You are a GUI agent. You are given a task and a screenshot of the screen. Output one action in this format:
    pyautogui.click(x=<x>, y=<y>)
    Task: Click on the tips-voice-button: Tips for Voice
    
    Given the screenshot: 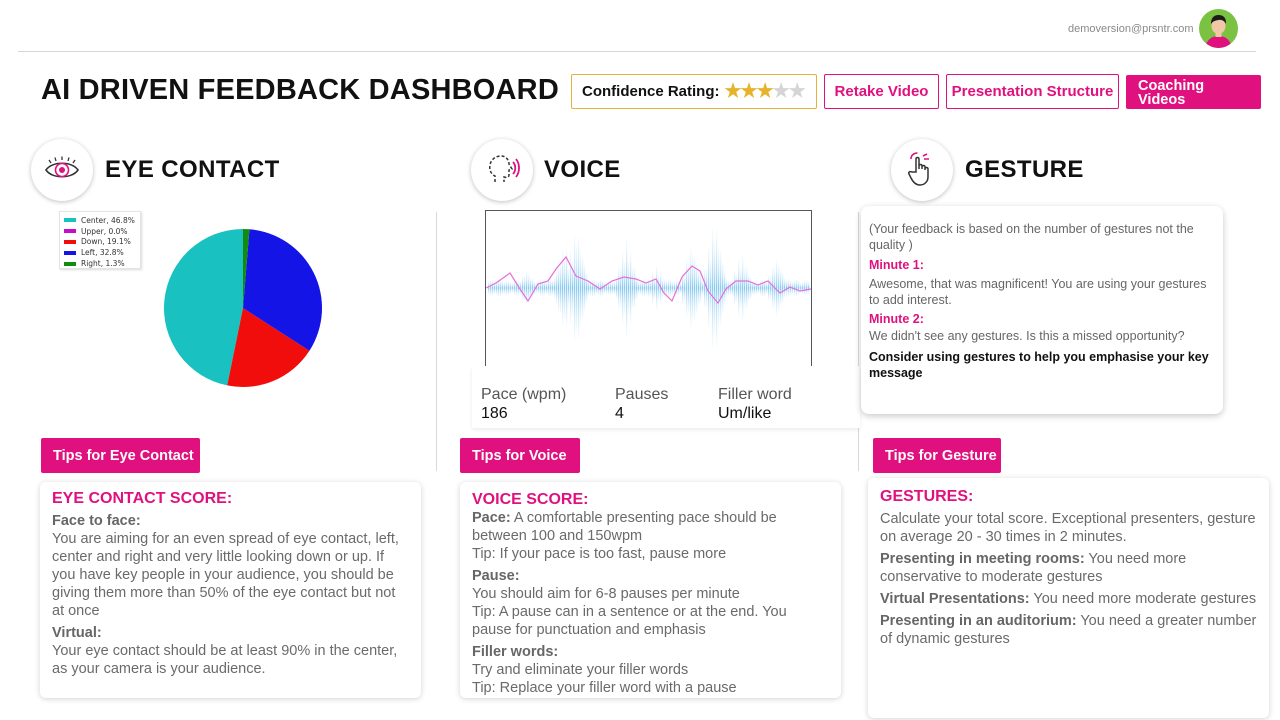 What is the action you would take?
    pyautogui.click(x=520, y=455)
    